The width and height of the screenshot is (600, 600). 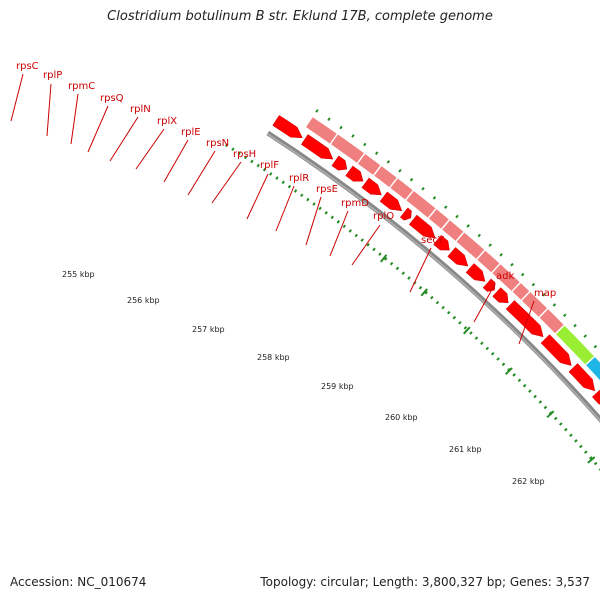 What do you see at coordinates (167, 121) in the screenshot?
I see `gene-label-rplX: rplX` at bounding box center [167, 121].